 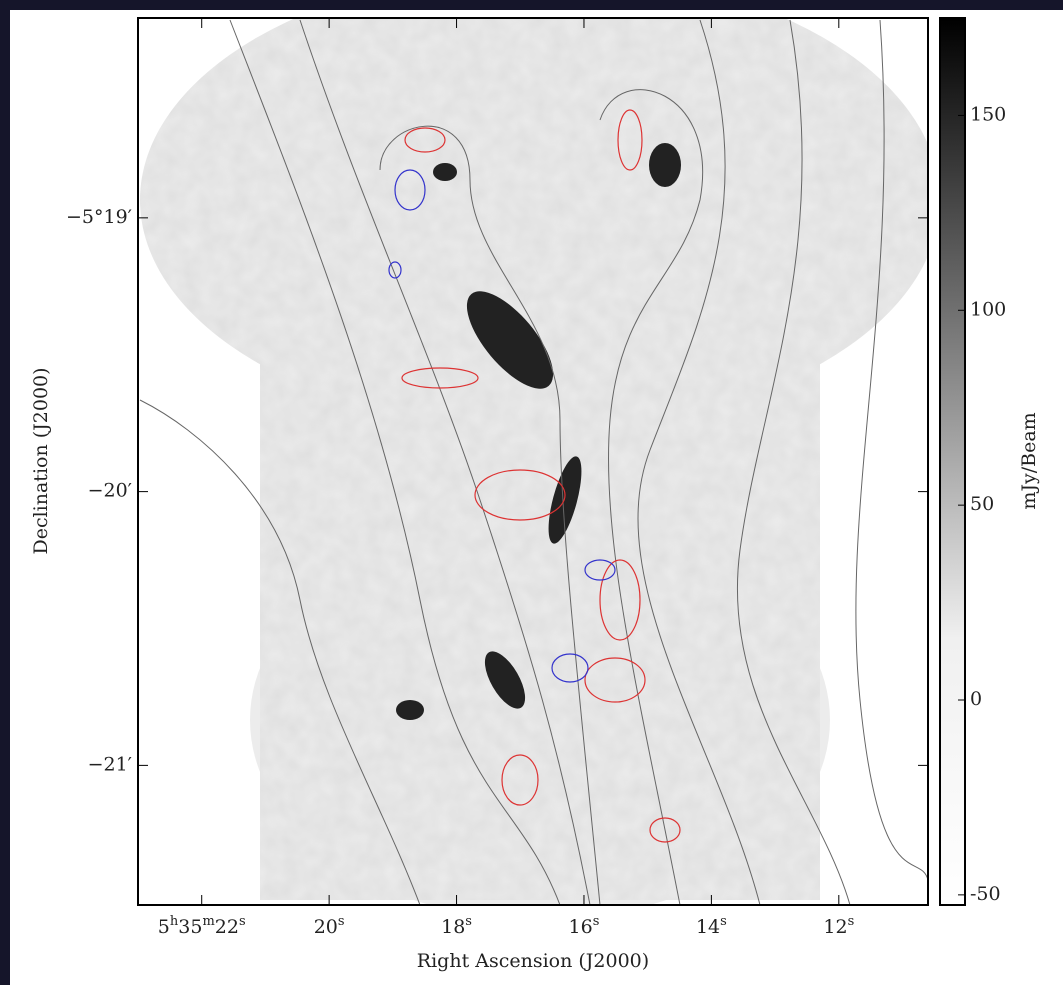 I want to click on x-axis-label: Right Ascension (J2000), so click(x=533, y=961).